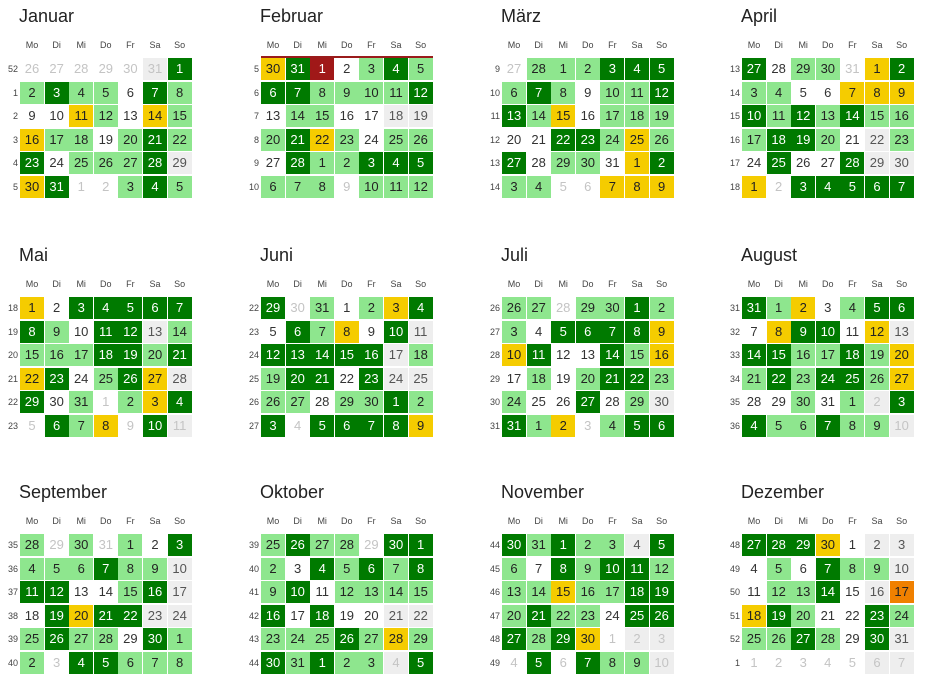  What do you see at coordinates (130, 308) in the screenshot?
I see `day-cell: 5` at bounding box center [130, 308].